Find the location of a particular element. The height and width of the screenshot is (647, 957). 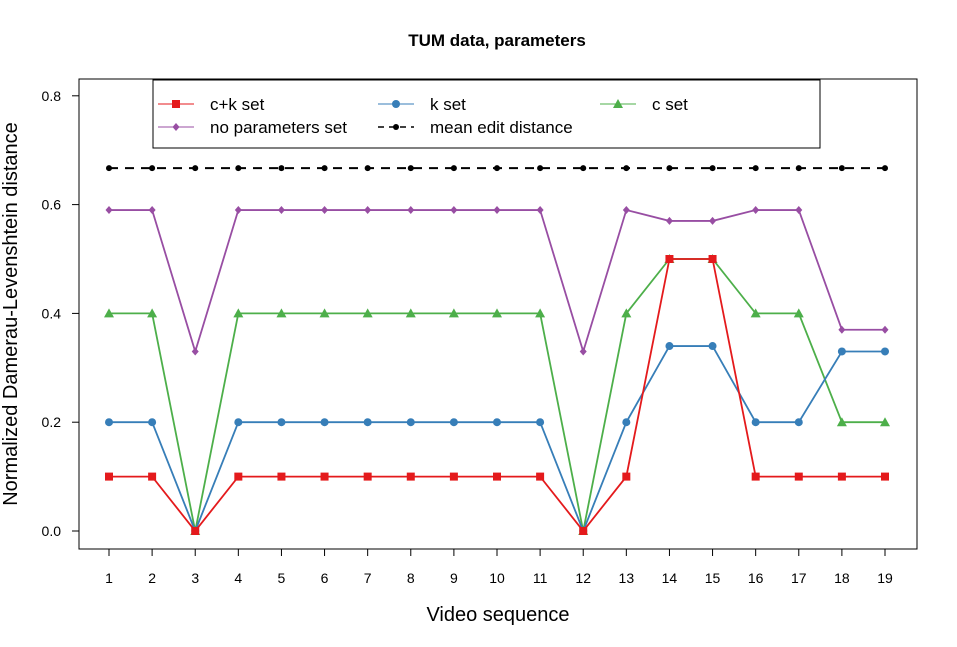

chart-title: TUM data, parameters is located at coordinates (497, 40).